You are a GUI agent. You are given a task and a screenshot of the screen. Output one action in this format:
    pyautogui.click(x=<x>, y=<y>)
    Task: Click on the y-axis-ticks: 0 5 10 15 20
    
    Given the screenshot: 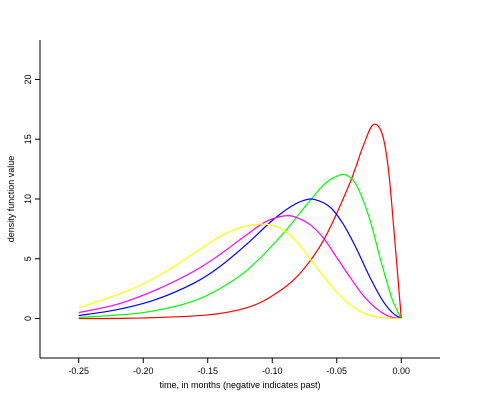 What is the action you would take?
    pyautogui.click(x=31, y=197)
    